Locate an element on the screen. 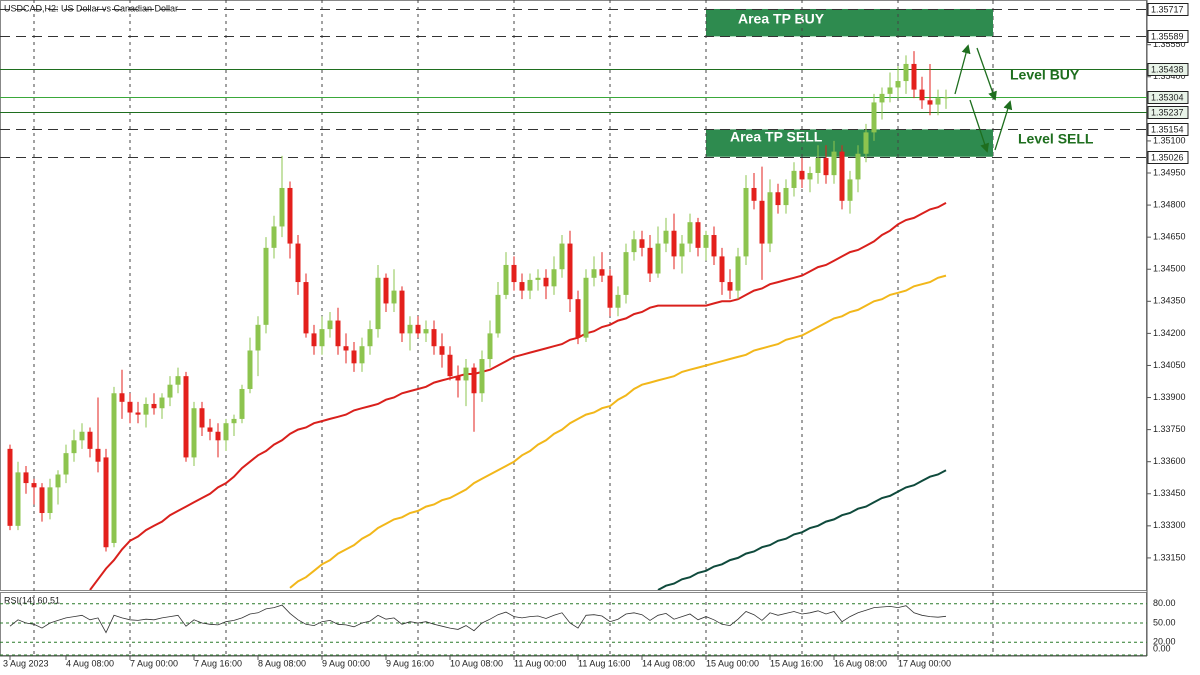 The image size is (1200, 675). level-label: 1.35438 is located at coordinates (1167, 69).